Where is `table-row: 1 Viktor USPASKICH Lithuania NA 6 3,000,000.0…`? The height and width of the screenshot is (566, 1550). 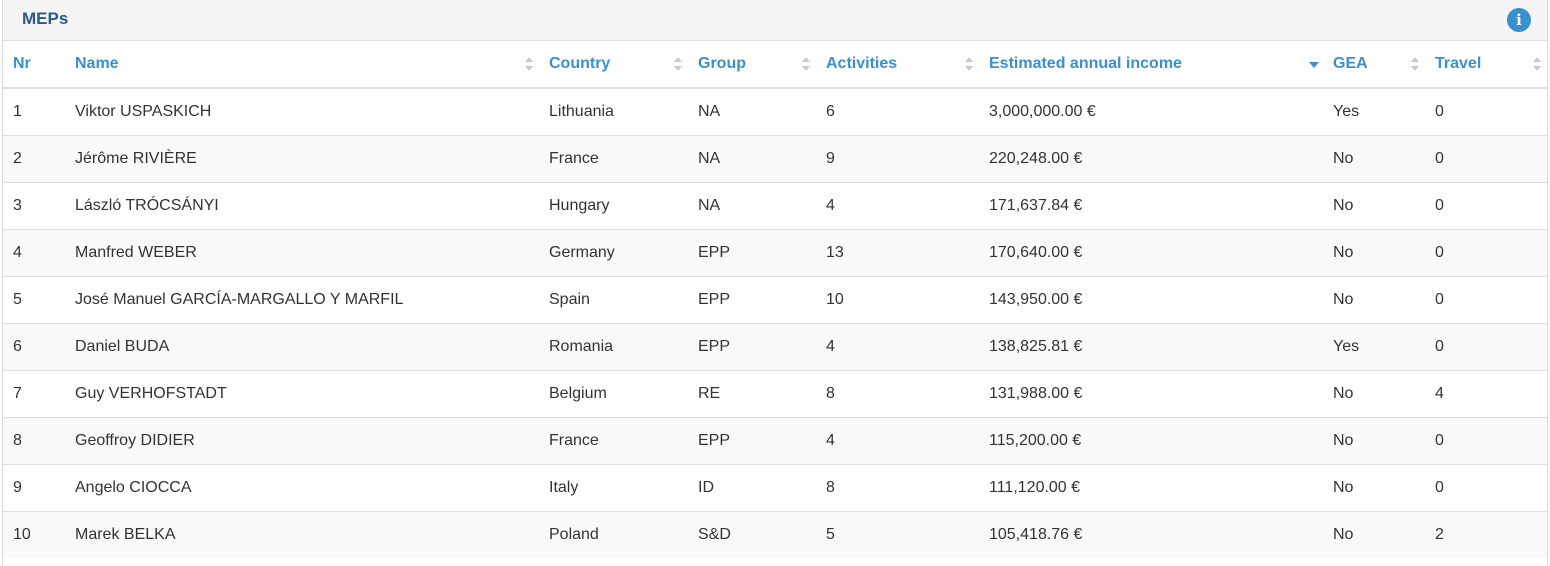 table-row: 1 Viktor USPASKICH Lithuania NA 6 3,000,000.0… is located at coordinates (775, 111).